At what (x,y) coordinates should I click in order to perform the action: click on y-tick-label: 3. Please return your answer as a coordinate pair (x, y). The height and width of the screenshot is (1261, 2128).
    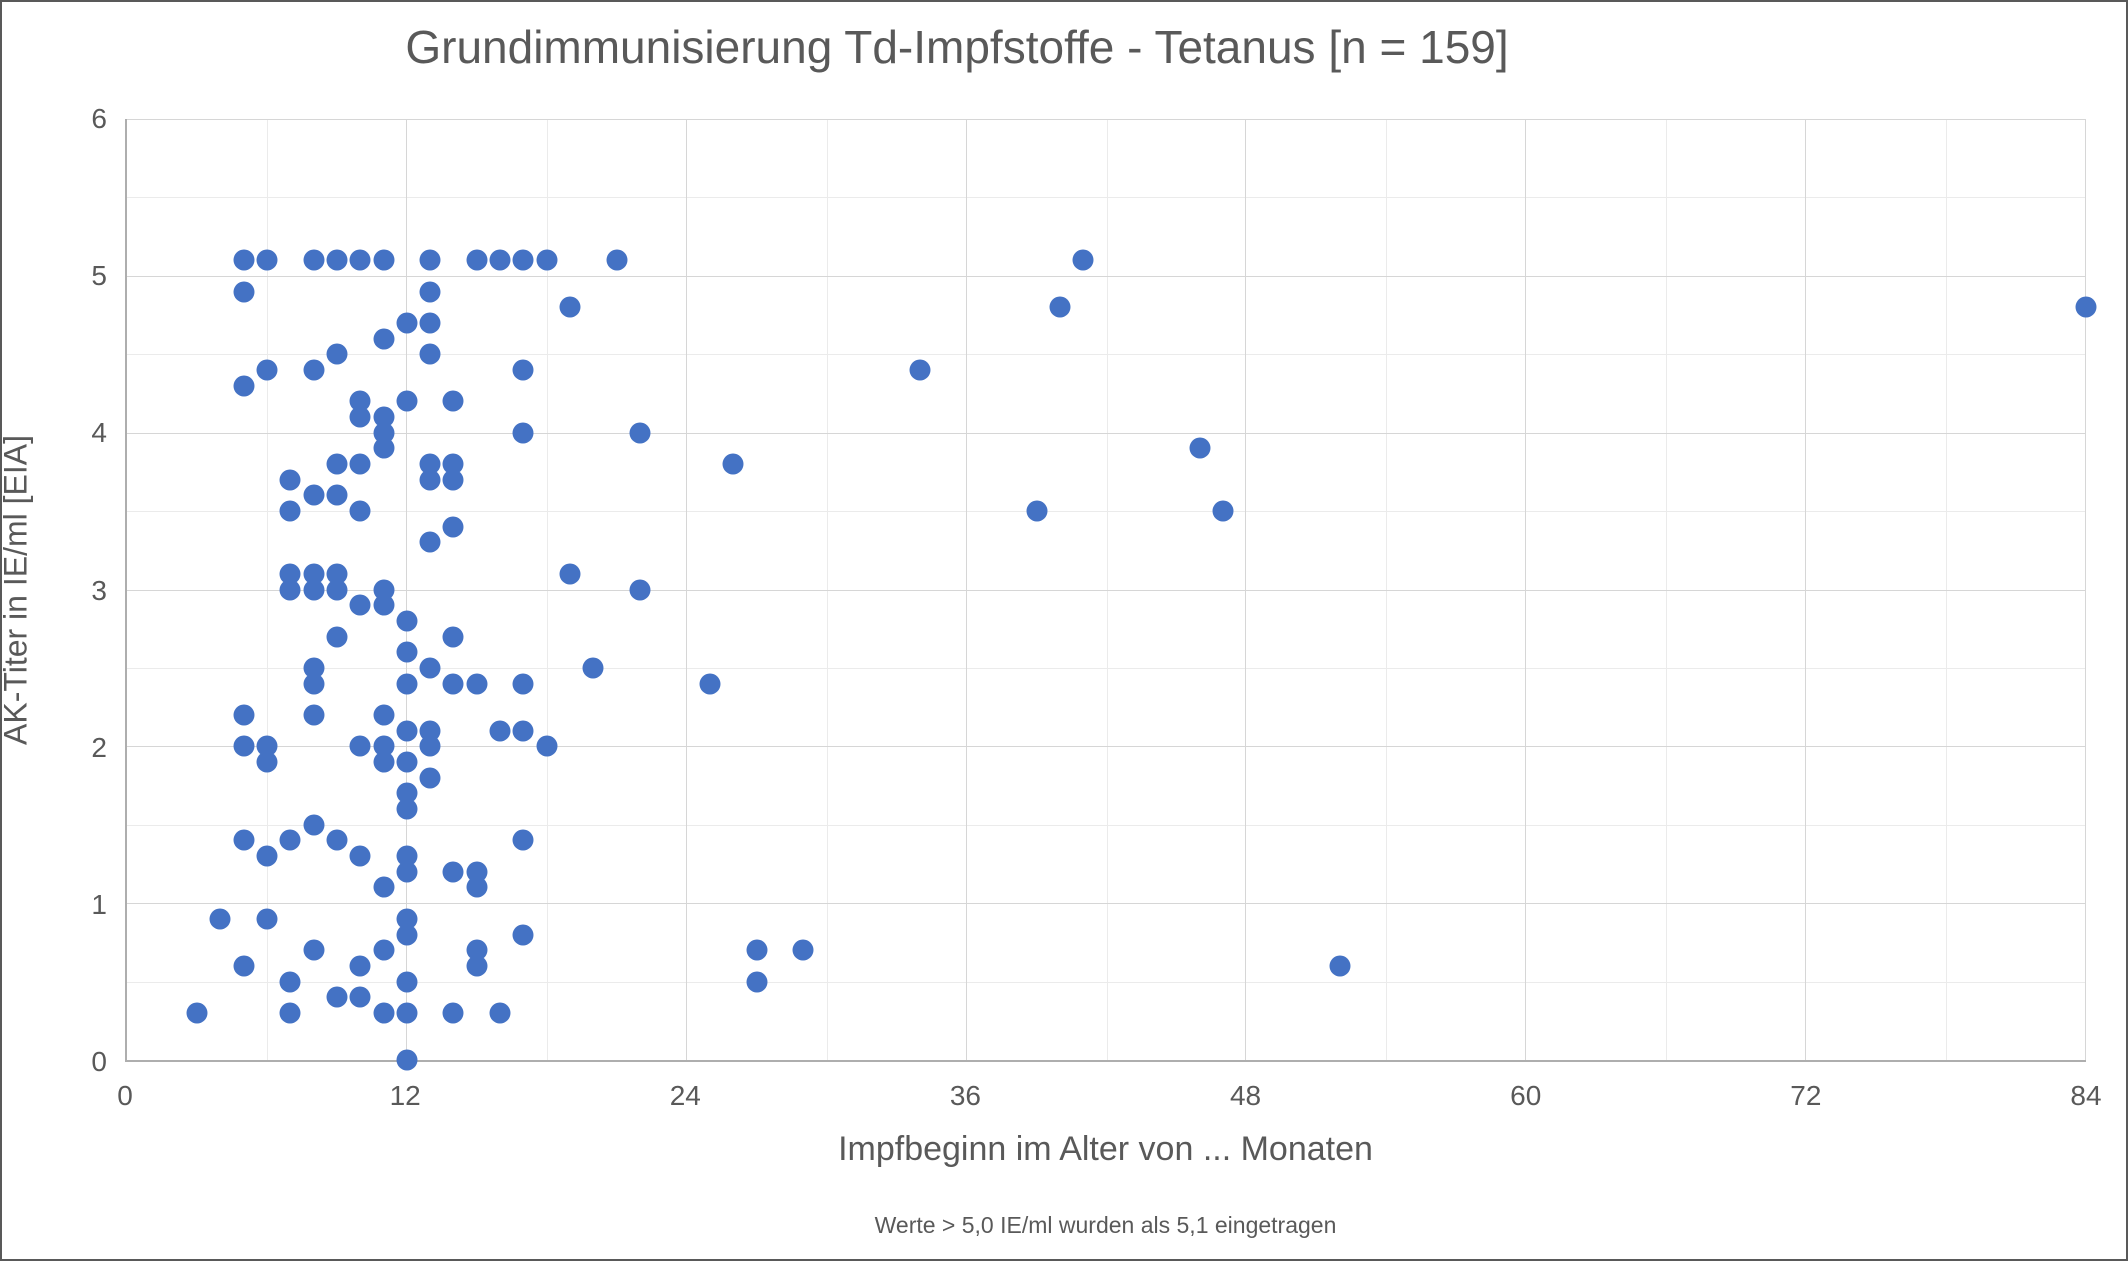
    Looking at the image, I should click on (99, 590).